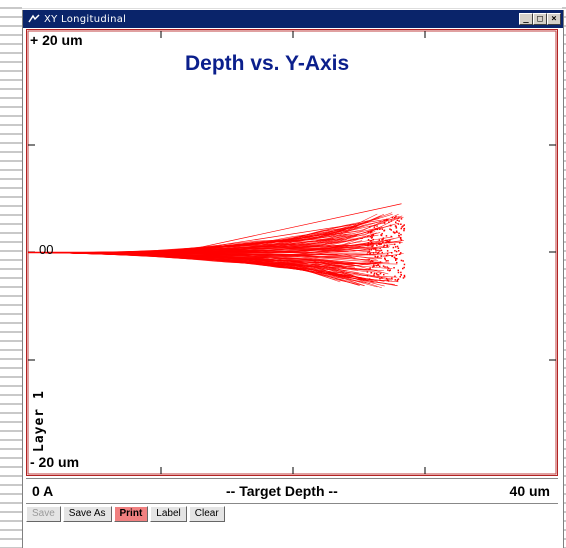 The image size is (566, 548). Describe the element at coordinates (554, 19) in the screenshot. I see `close-button: ×` at that location.